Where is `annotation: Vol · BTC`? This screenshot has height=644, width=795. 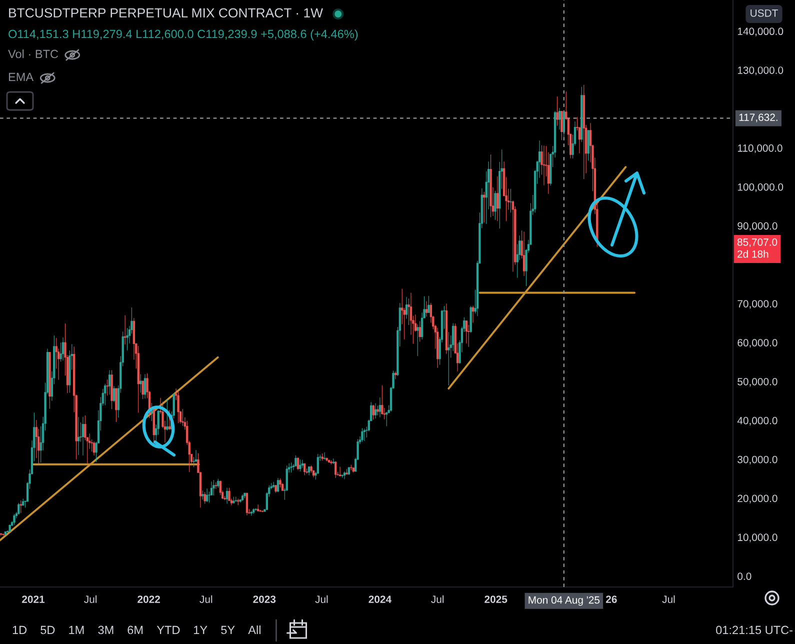
annotation: Vol · BTC is located at coordinates (33, 54).